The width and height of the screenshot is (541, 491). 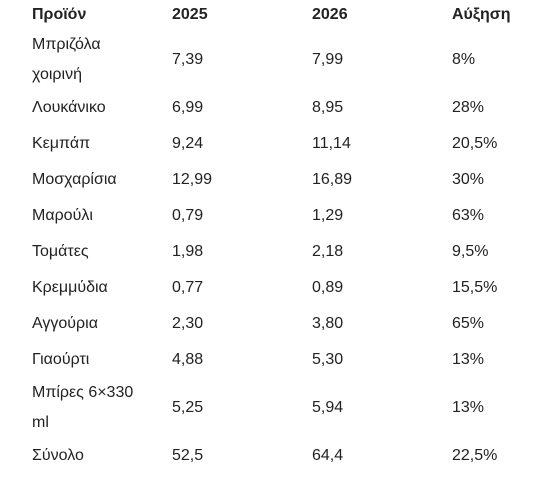 What do you see at coordinates (70, 287) in the screenshot?
I see `table-cell: Κρεμμύδια` at bounding box center [70, 287].